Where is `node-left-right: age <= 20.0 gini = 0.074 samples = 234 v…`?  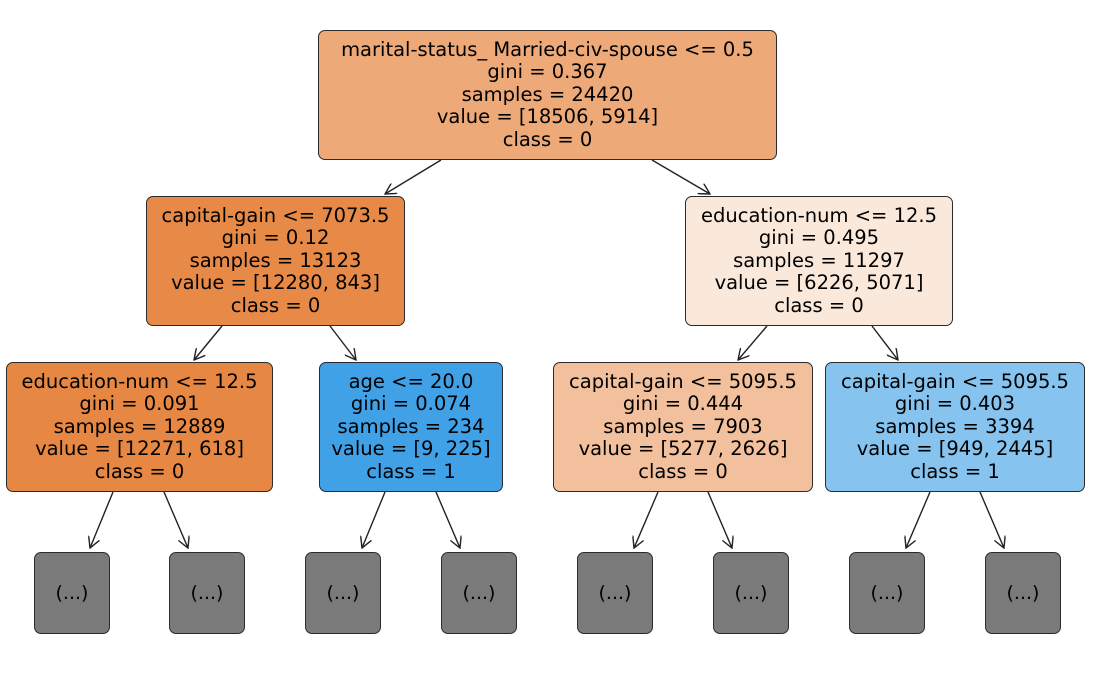
node-left-right: age <= 20.0 gini = 0.074 samples = 234 v… is located at coordinates (411, 427).